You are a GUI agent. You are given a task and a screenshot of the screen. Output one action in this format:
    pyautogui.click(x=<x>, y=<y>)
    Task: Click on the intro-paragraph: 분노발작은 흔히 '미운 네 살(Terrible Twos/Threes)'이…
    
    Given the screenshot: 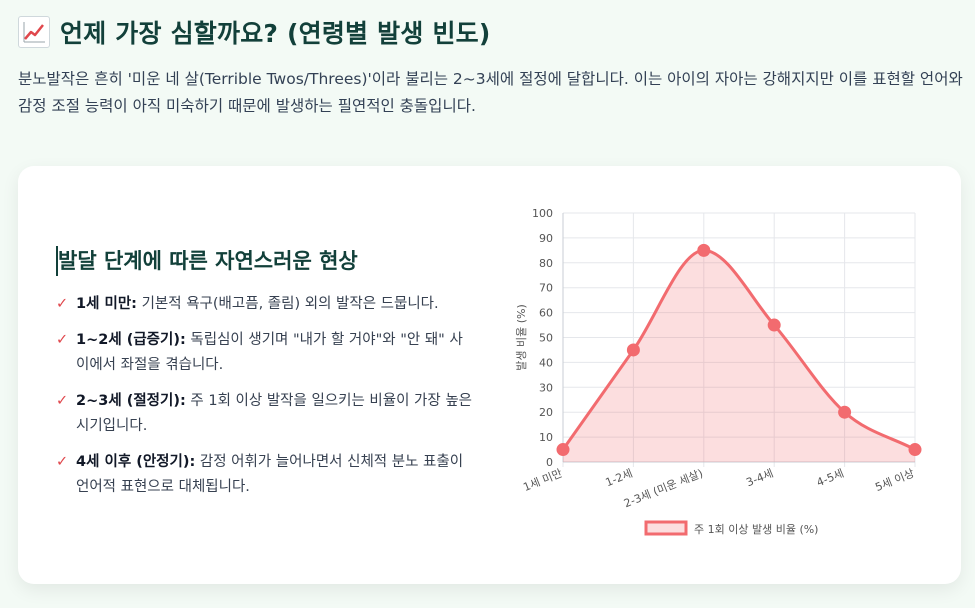 What is the action you would take?
    pyautogui.click(x=490, y=92)
    